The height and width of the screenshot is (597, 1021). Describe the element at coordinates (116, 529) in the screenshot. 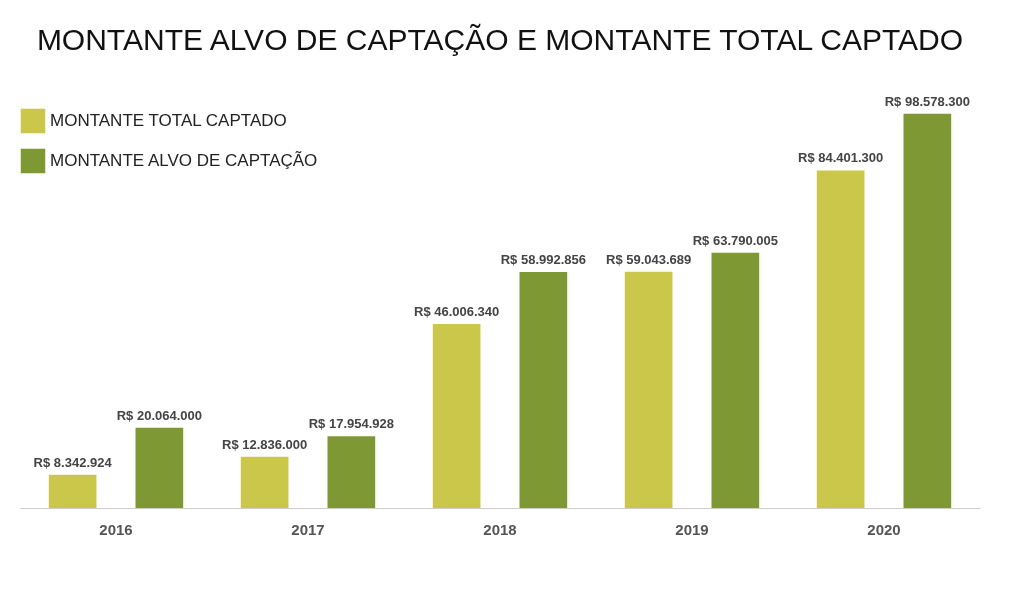

I see `x-tick-label: 2016` at that location.